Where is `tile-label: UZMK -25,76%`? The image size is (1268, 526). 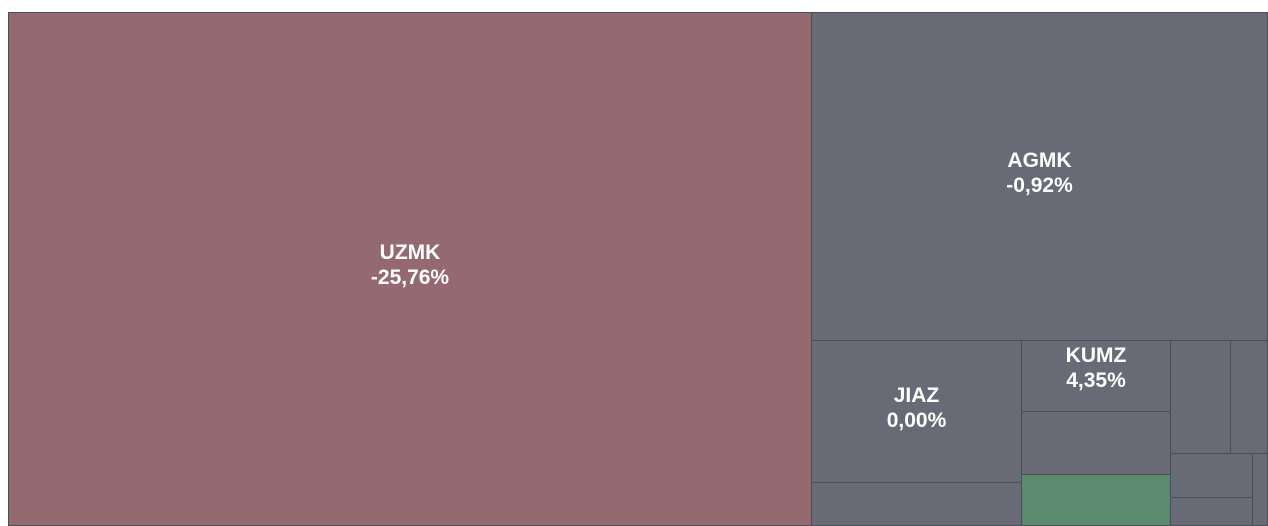 tile-label: UZMK -25,76% is located at coordinates (410, 265).